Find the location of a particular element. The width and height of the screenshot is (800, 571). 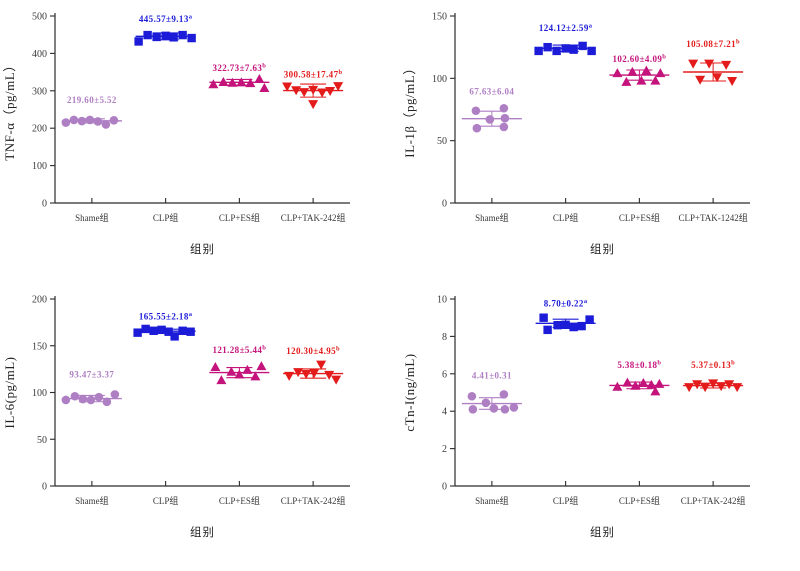

group-series: 322.73±7.63b is located at coordinates (239, 77).